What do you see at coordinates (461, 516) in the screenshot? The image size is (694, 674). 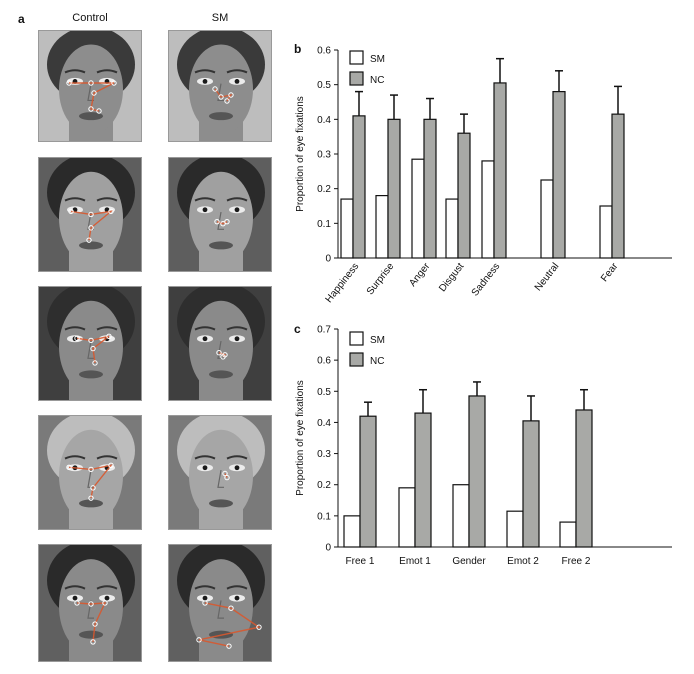 I see `bar-sm-gender` at bounding box center [461, 516].